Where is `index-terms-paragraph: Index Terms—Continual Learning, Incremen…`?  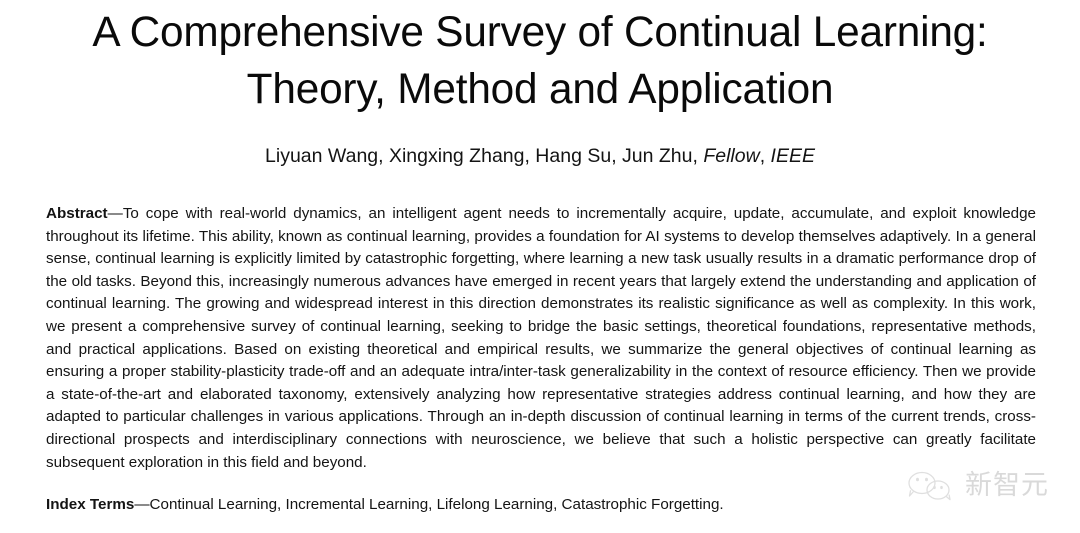
index-terms-paragraph: Index Terms—Continual Learning, Incremen… is located at coordinates (541, 505).